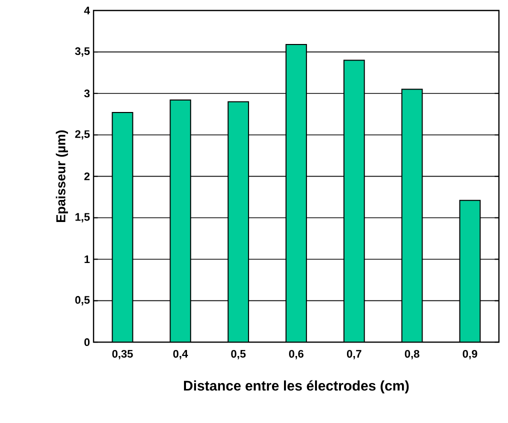 This screenshot has width=508, height=423. I want to click on y-tick-label: 0,5, so click(82, 301).